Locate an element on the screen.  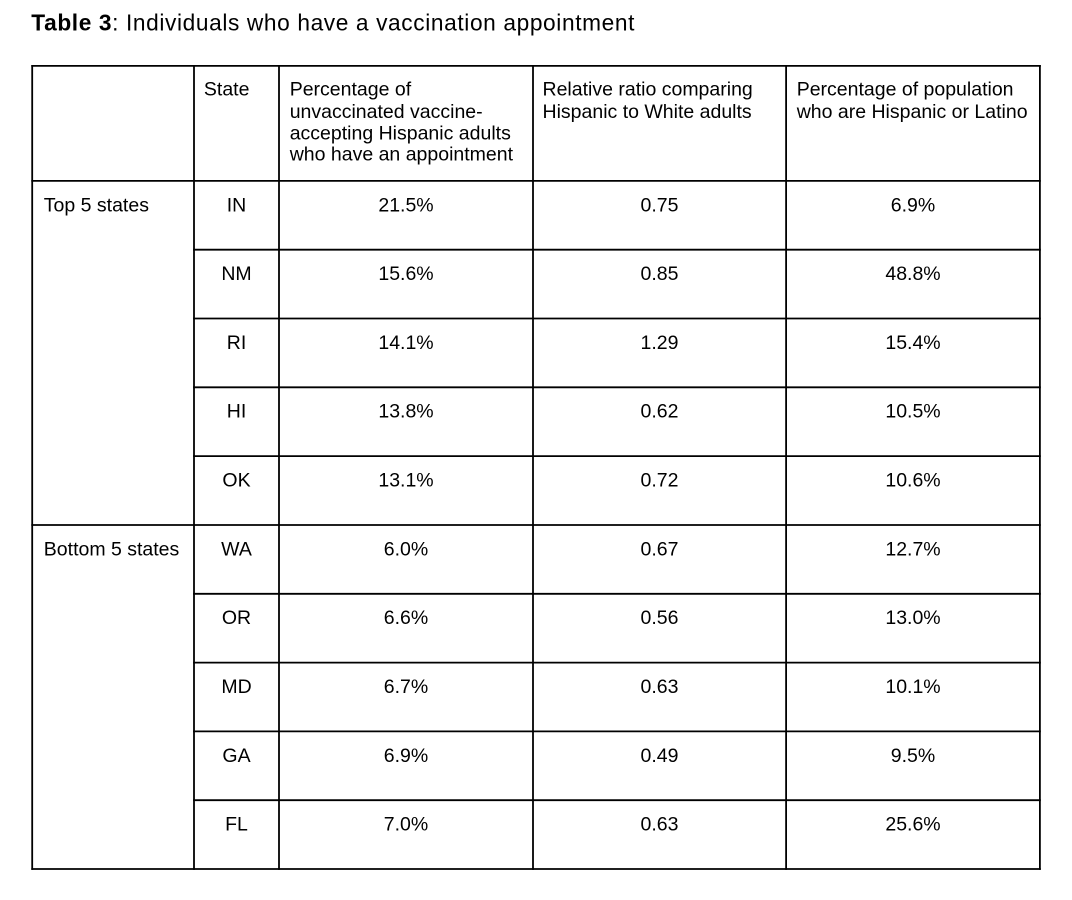
svg-text: Percentage of is located at coordinates (351, 90).